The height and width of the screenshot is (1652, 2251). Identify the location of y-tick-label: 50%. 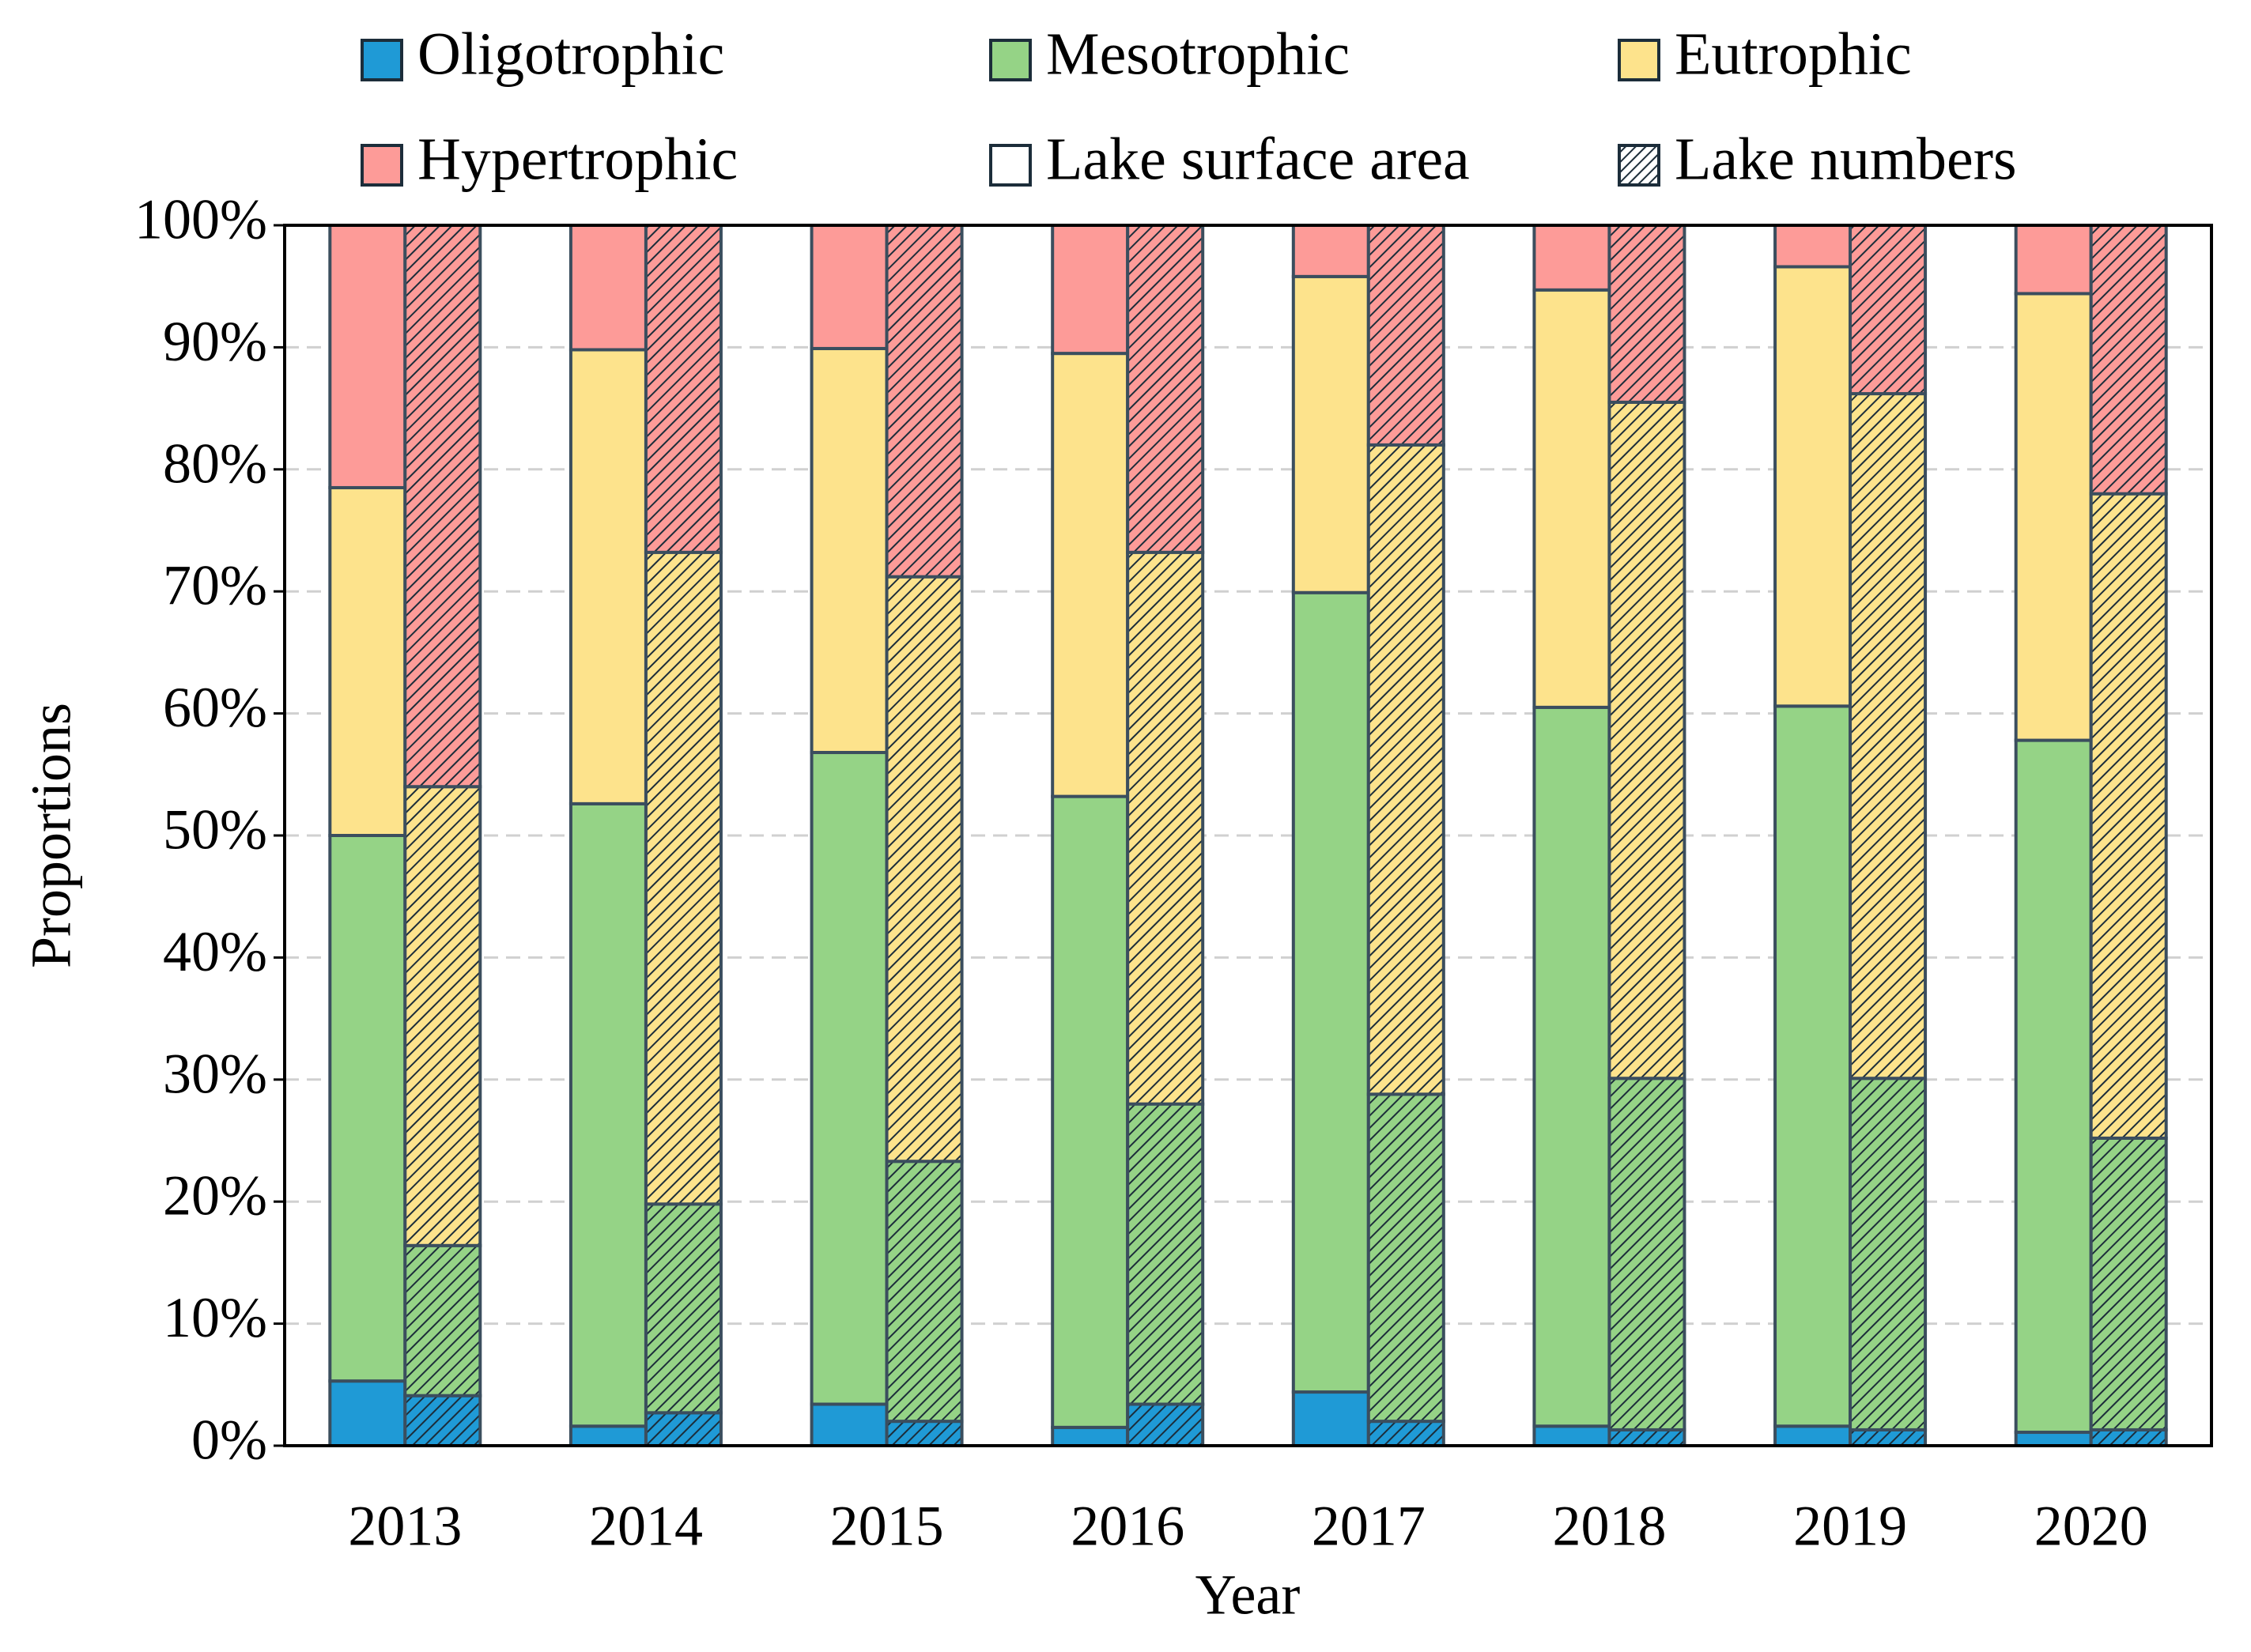
(215, 830).